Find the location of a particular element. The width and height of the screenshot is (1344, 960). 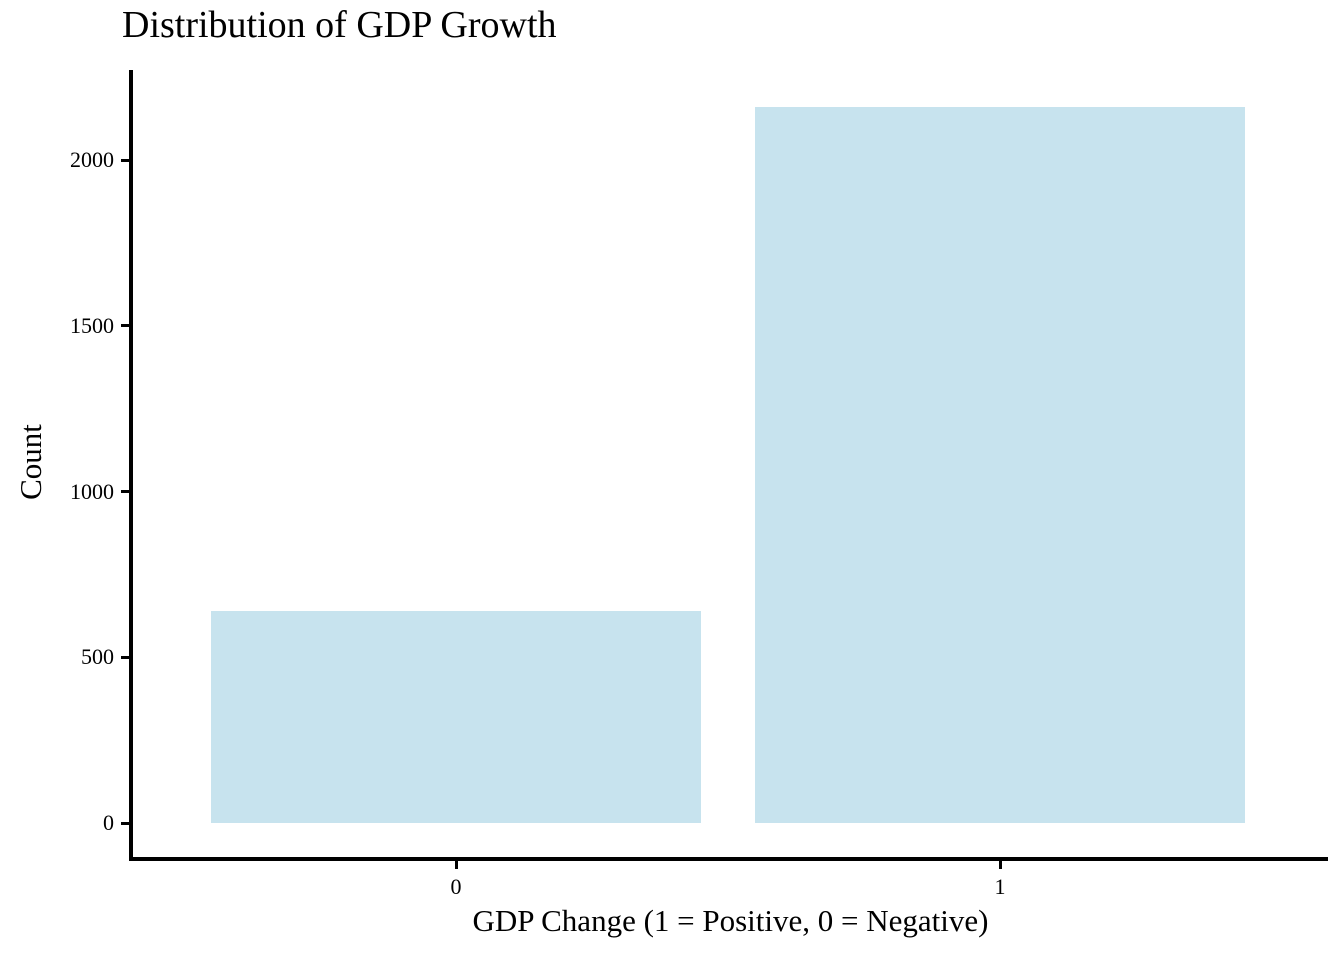

y-tick-label: 1500 is located at coordinates (92, 325).